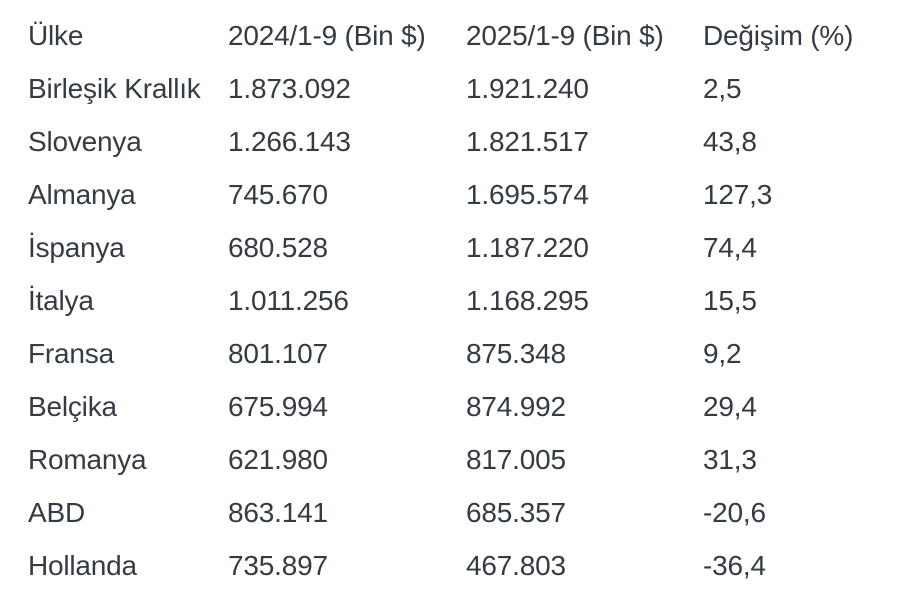 The height and width of the screenshot is (604, 900). I want to click on value-2025-cell: 817.005, so click(516, 459).